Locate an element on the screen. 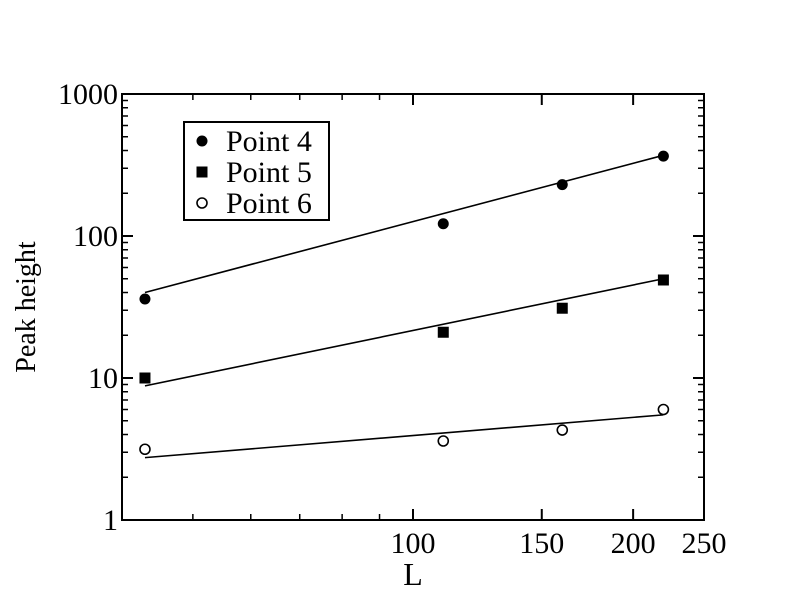 Image resolution: width=792 pixels, height=612 pixels. y-tick-label: 100 is located at coordinates (95, 236).